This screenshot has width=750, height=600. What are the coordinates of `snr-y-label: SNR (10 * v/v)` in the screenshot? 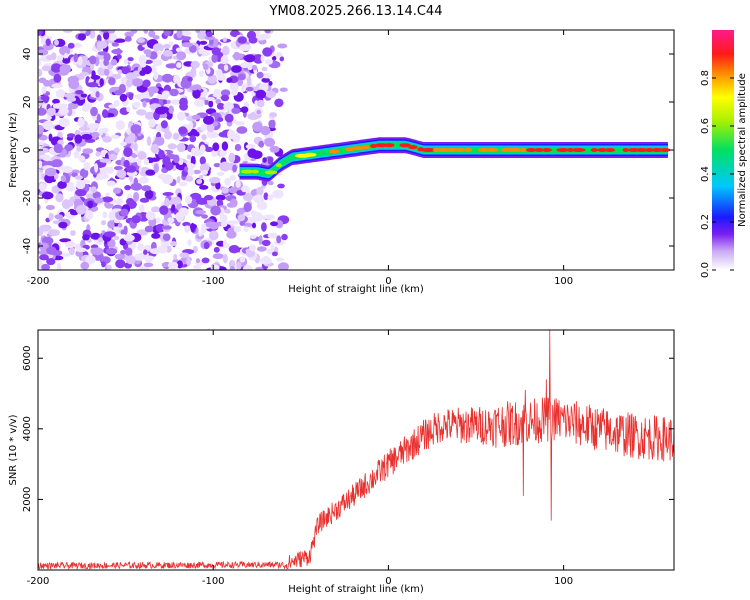 It's located at (13, 449).